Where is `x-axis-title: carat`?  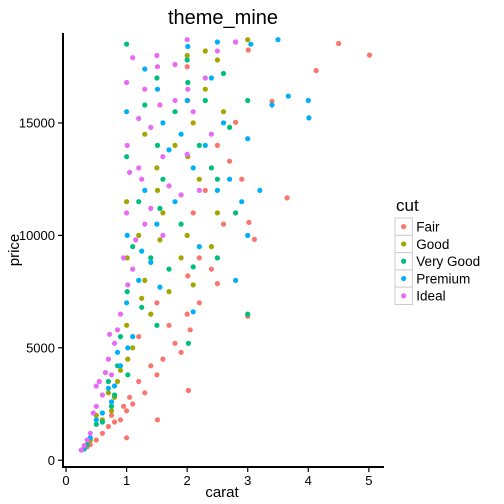
x-axis-title: carat is located at coordinates (222, 492).